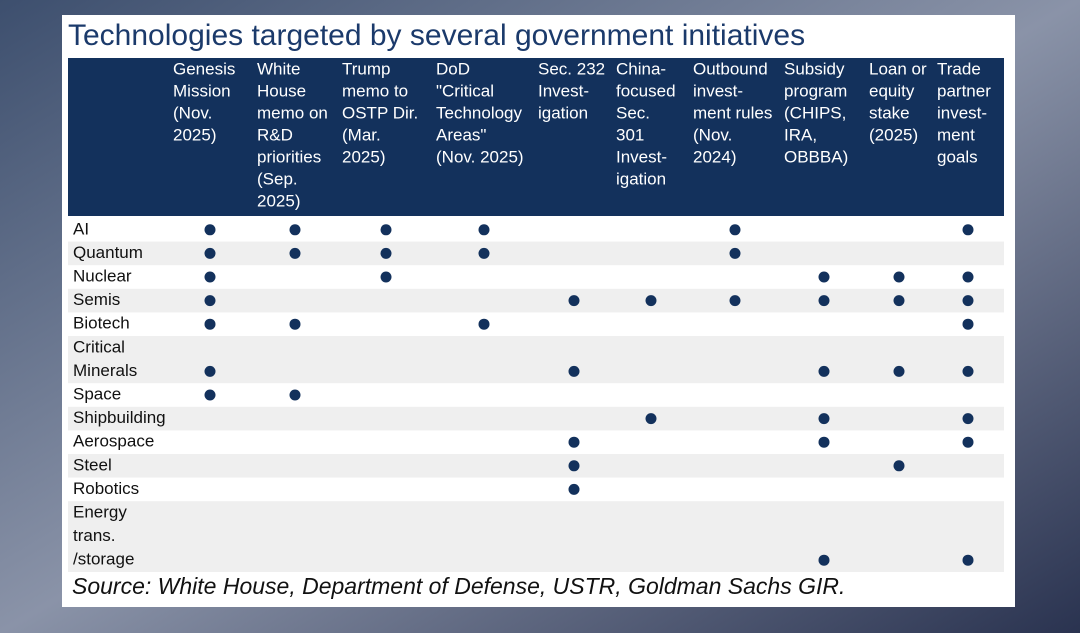 The width and height of the screenshot is (1080, 633). Describe the element at coordinates (814, 68) in the screenshot. I see `column-header: Subsidy` at that location.